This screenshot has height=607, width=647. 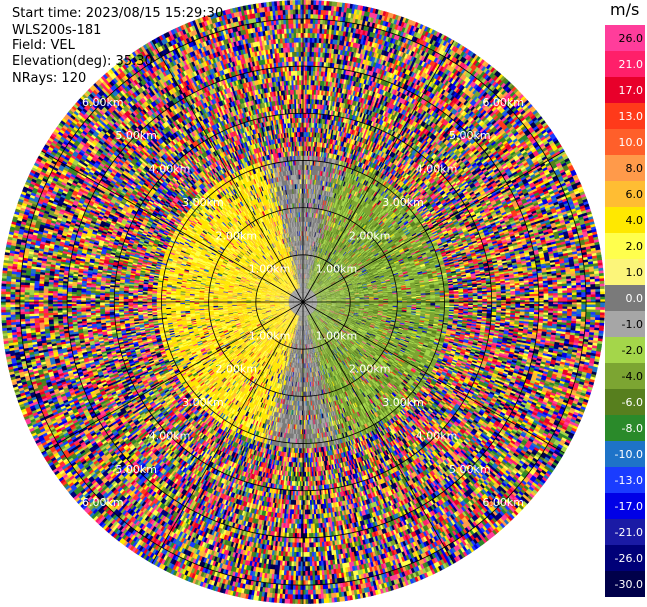 I want to click on colorbar-tick-label: 8.0, so click(x=635, y=168).